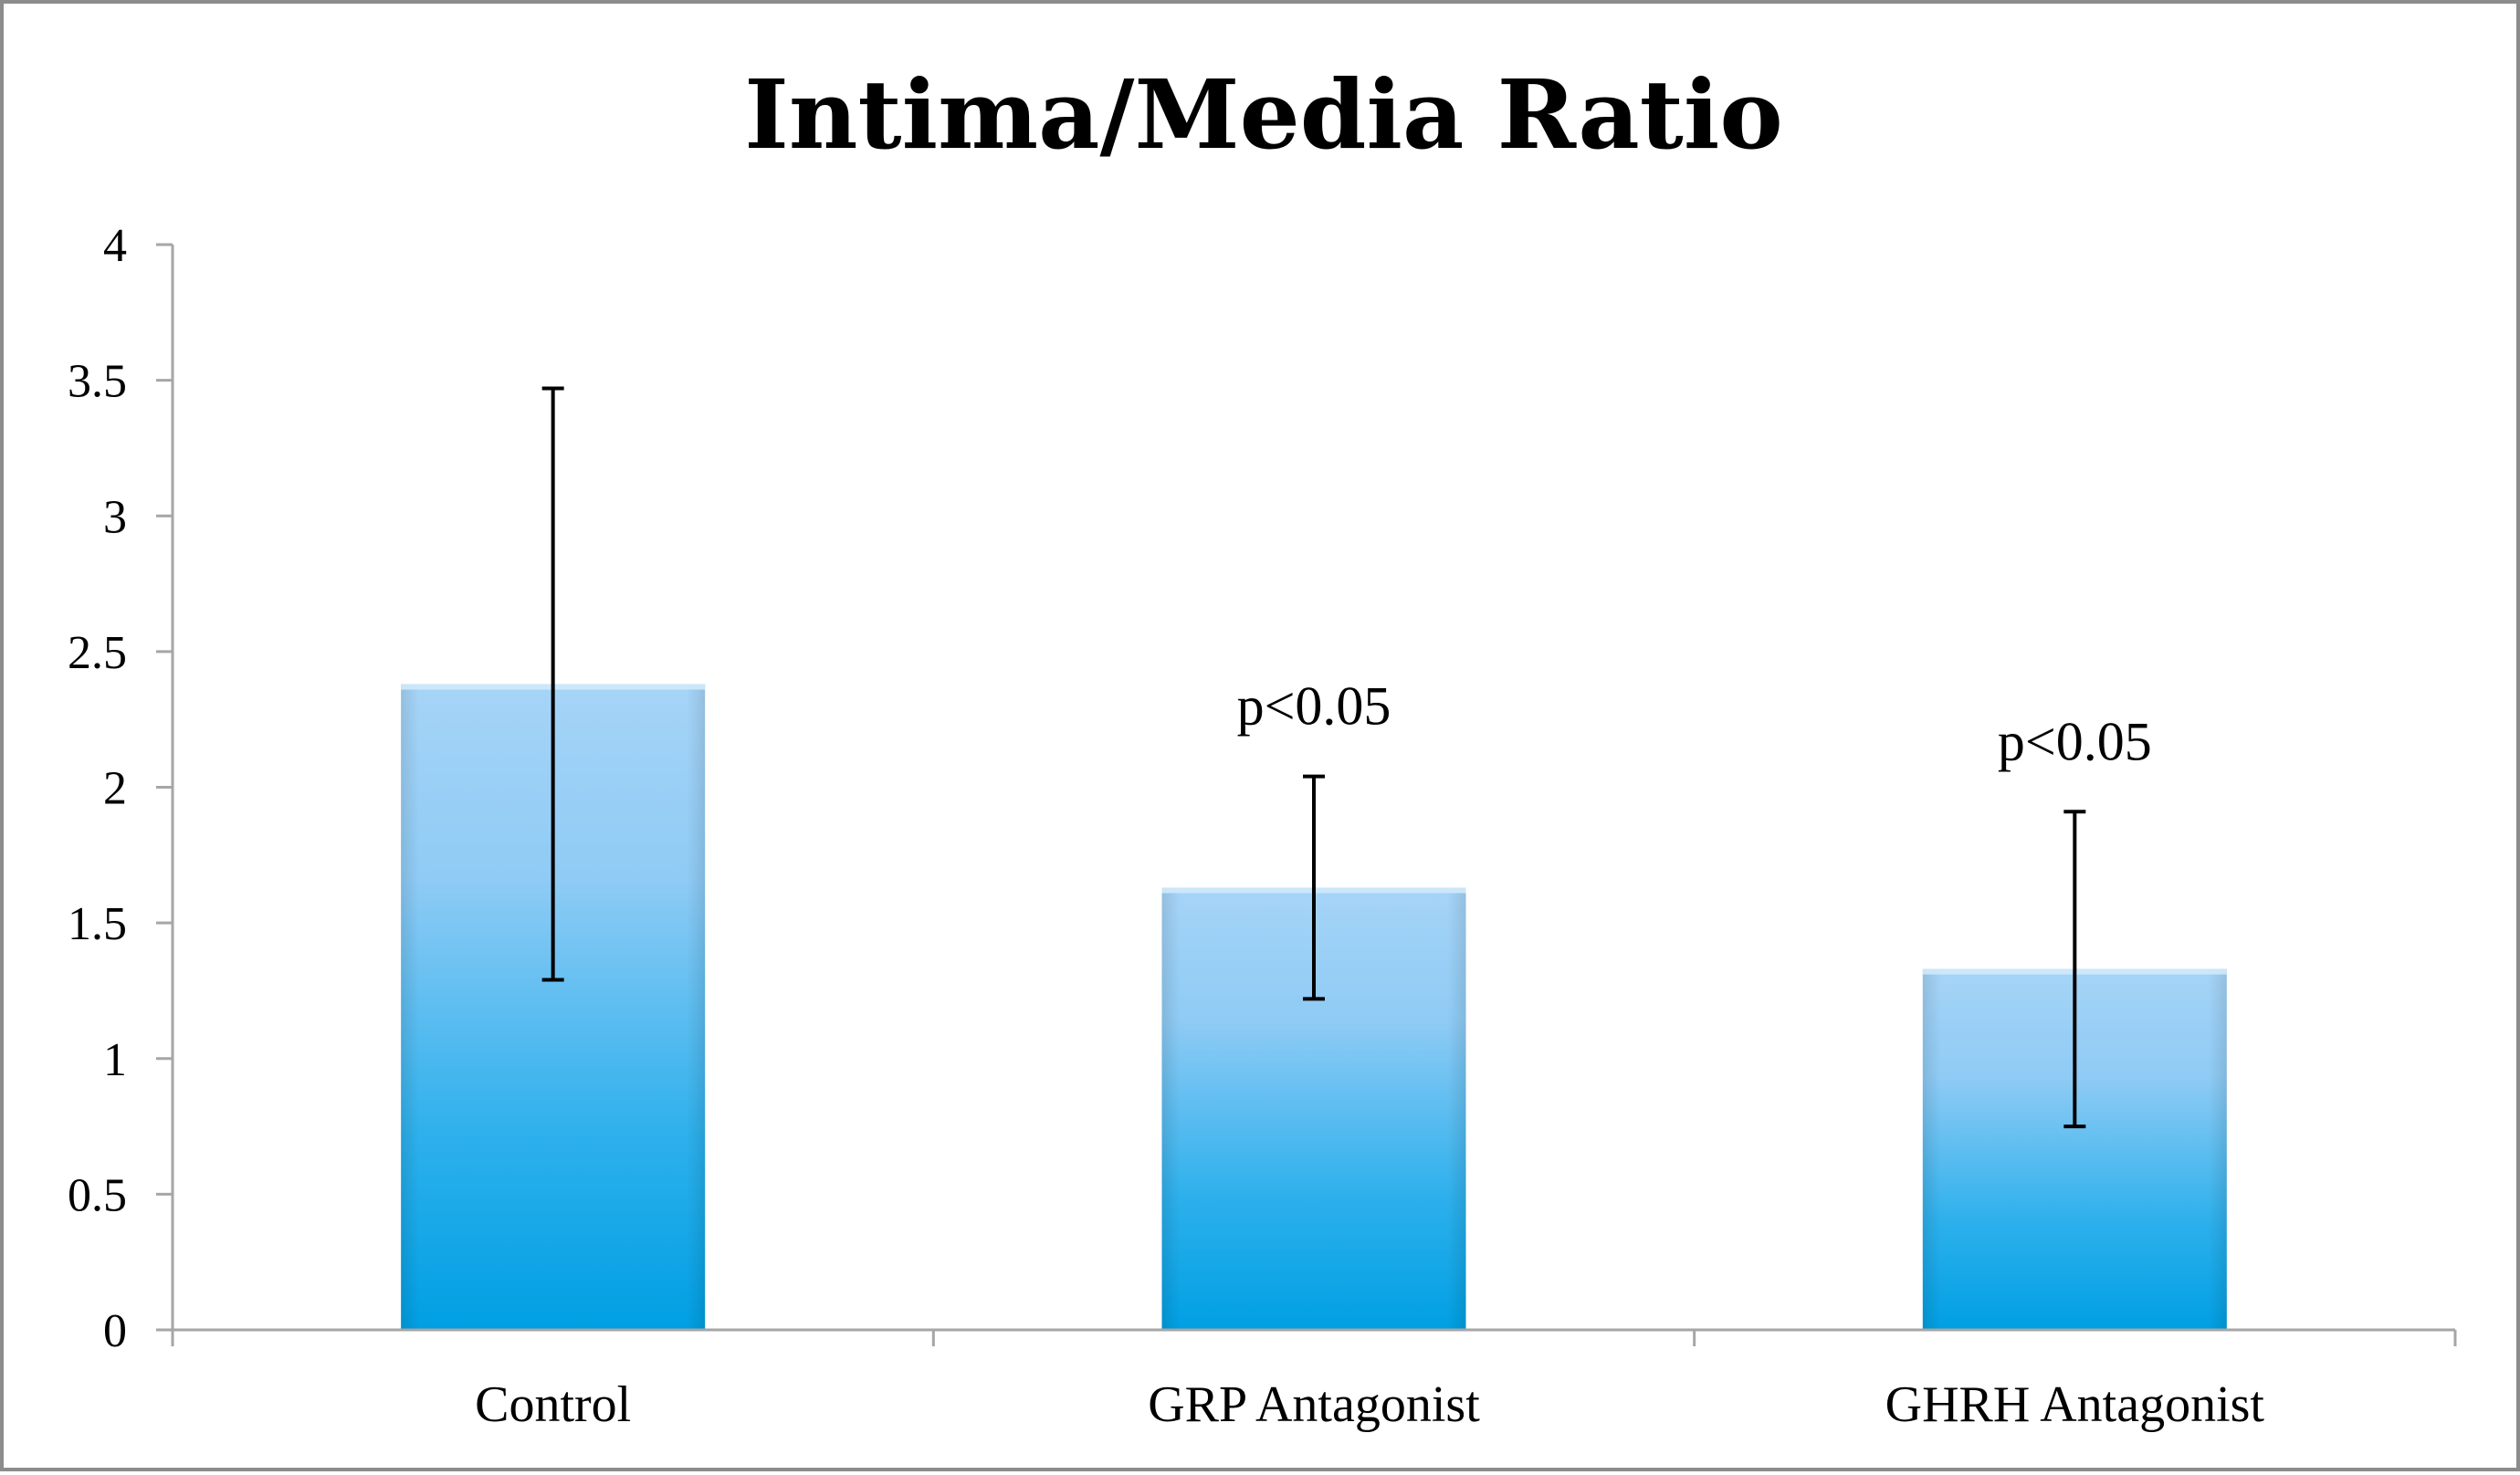 Image resolution: width=2520 pixels, height=1475 pixels. What do you see at coordinates (97, 653) in the screenshot?
I see `y-tick-label: 2.5` at bounding box center [97, 653].